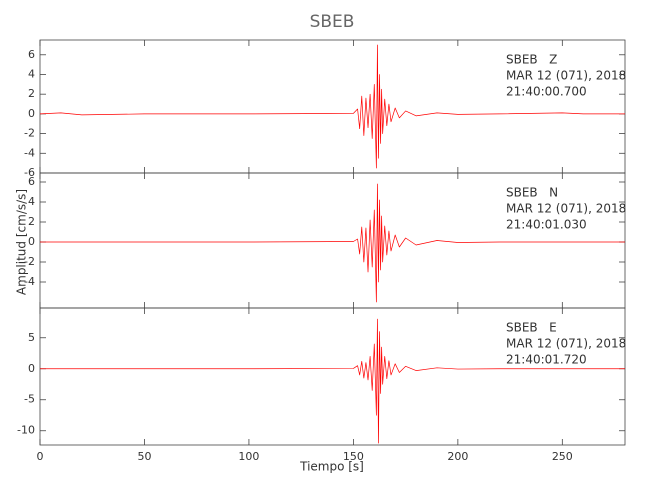 This screenshot has height=500, width=650. Describe the element at coordinates (457, 456) in the screenshot. I see `x-tick-label: 200` at that location.